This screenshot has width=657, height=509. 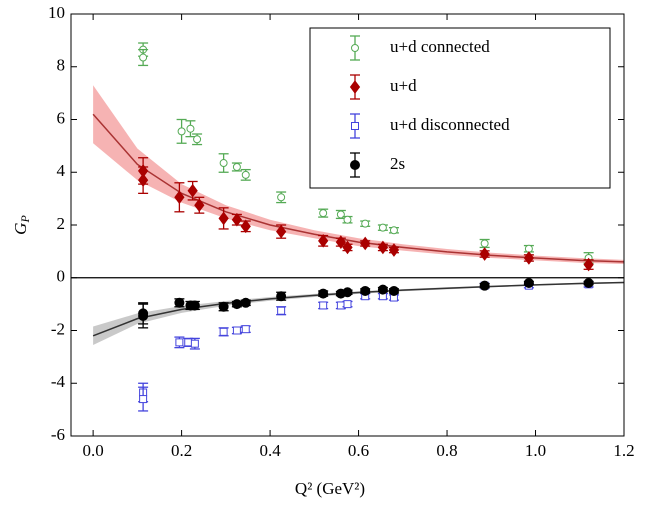 I want to click on x-tick-label: 1.0, so click(x=535, y=450).